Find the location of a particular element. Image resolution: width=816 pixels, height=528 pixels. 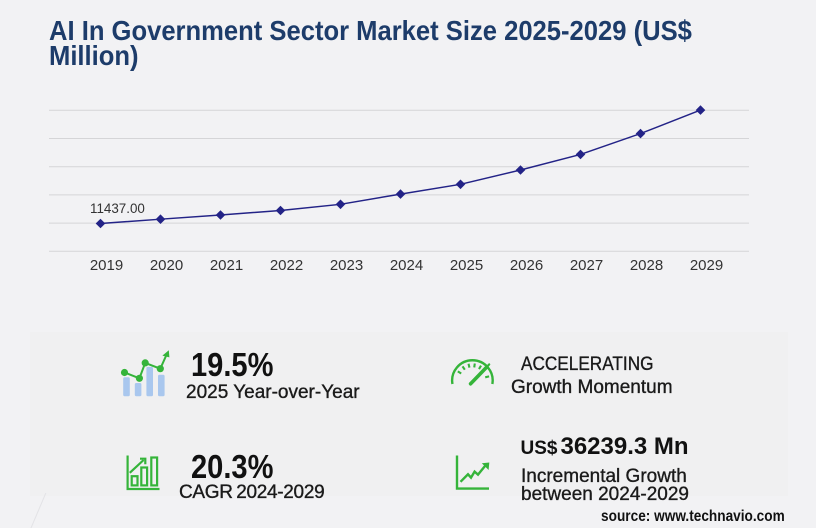

svg-text: 2029 is located at coordinates (706, 265).